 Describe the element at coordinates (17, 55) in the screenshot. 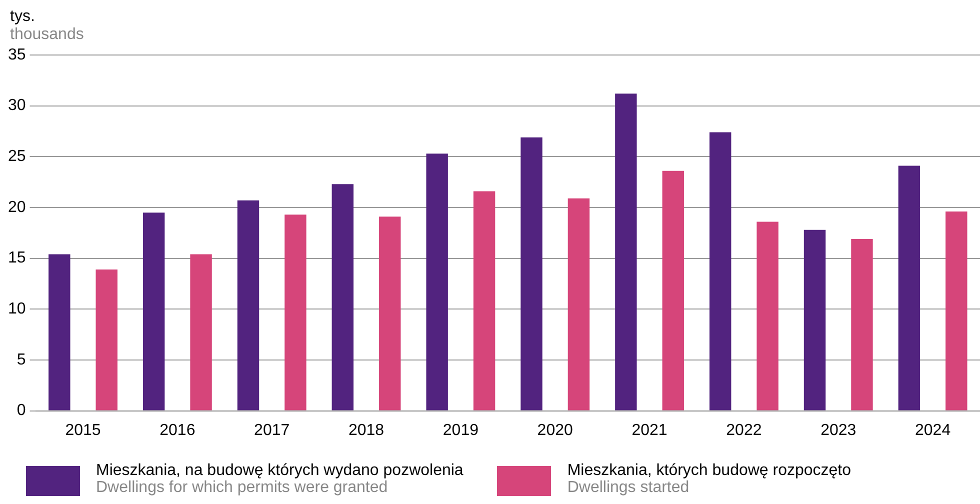

I see `y-tick-label: 35` at that location.